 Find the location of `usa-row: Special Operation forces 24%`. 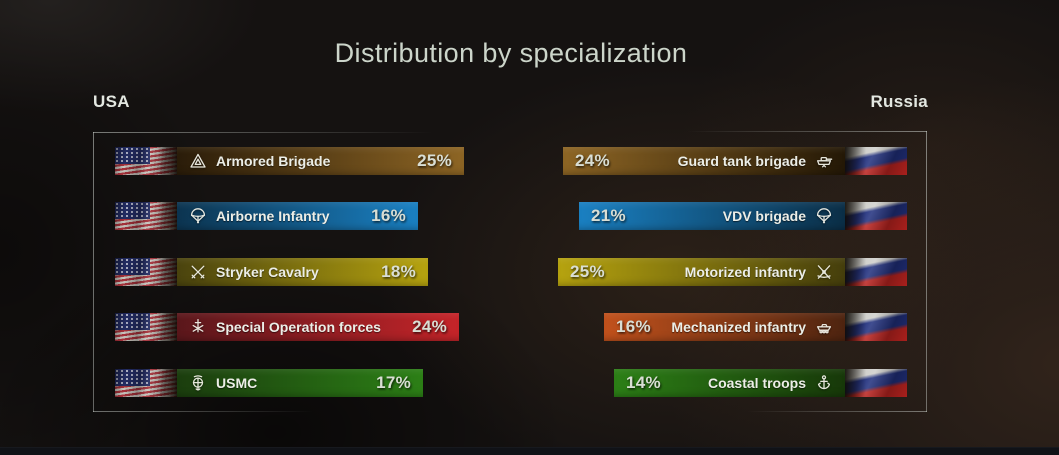

usa-row: Special Operation forces 24% is located at coordinates (287, 327).